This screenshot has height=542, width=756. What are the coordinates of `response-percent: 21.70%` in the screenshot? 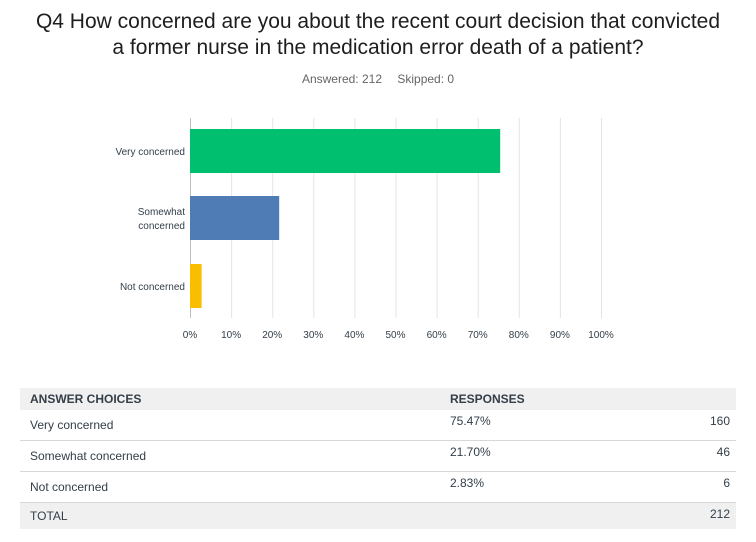 It's located at (527, 456).